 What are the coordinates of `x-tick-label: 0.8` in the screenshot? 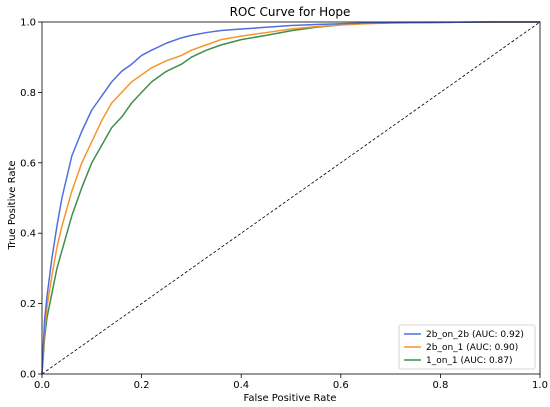 It's located at (440, 385).